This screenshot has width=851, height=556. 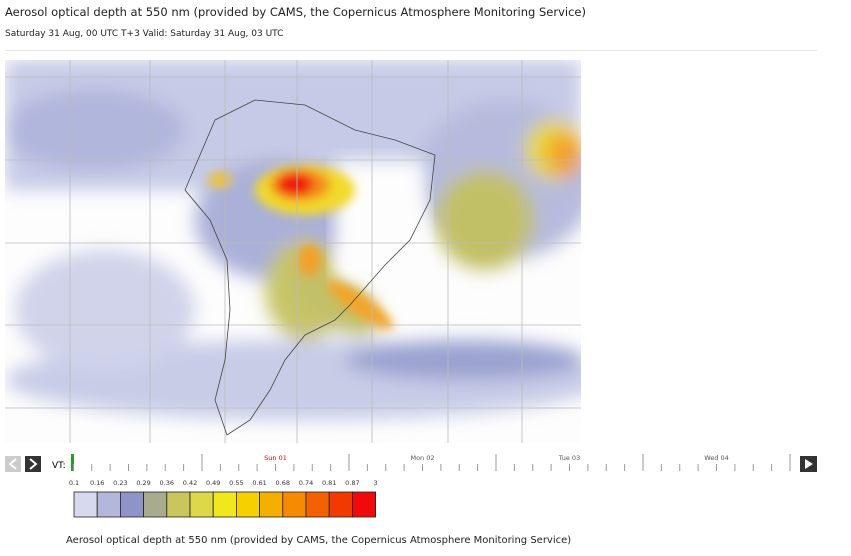 What do you see at coordinates (97, 483) in the screenshot?
I see `legend-label: 0.16` at bounding box center [97, 483].